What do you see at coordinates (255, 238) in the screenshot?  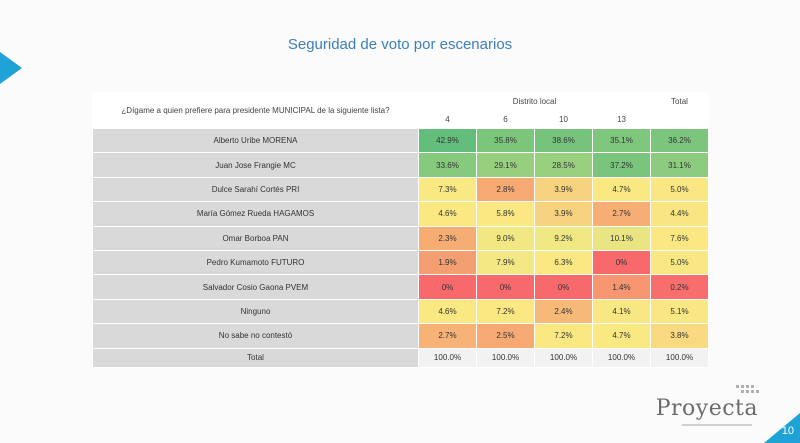 I see `row-label: Omar Borboa PAN` at bounding box center [255, 238].